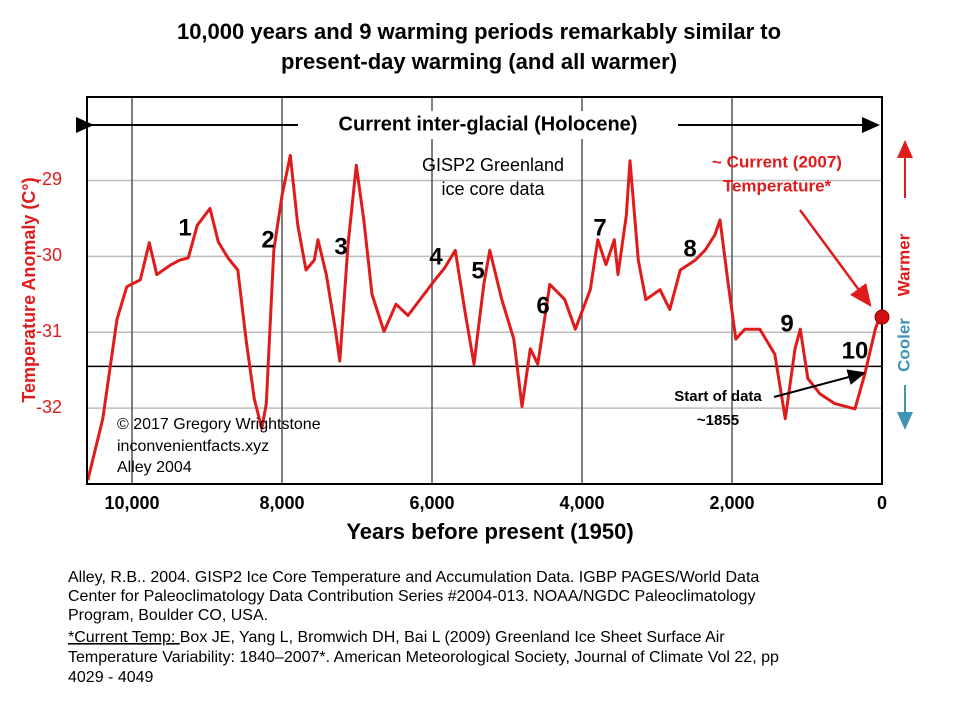  Describe the element at coordinates (903, 264) in the screenshot. I see `warmer-label: Warmer` at that location.